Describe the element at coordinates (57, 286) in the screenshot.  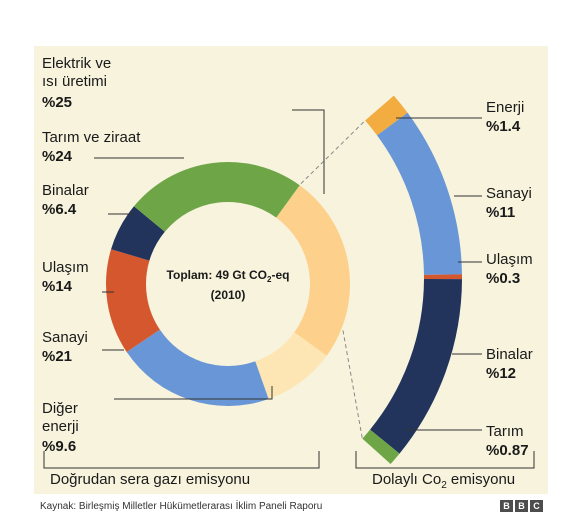
I see `donut-slice-label: %14` at that location.